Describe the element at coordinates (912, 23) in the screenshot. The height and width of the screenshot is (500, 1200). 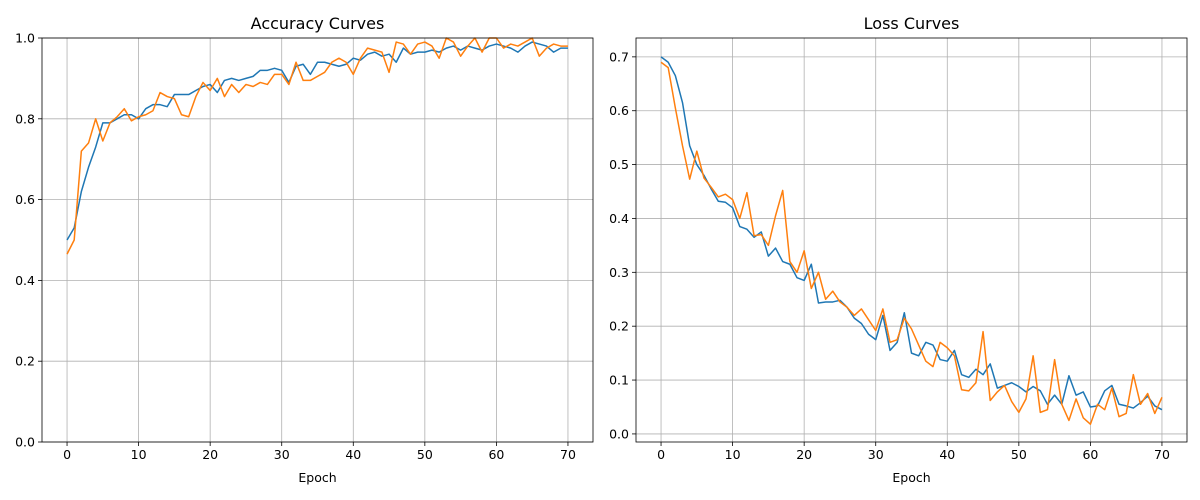
I see `loss-chart-title: Loss Curves` at that location.